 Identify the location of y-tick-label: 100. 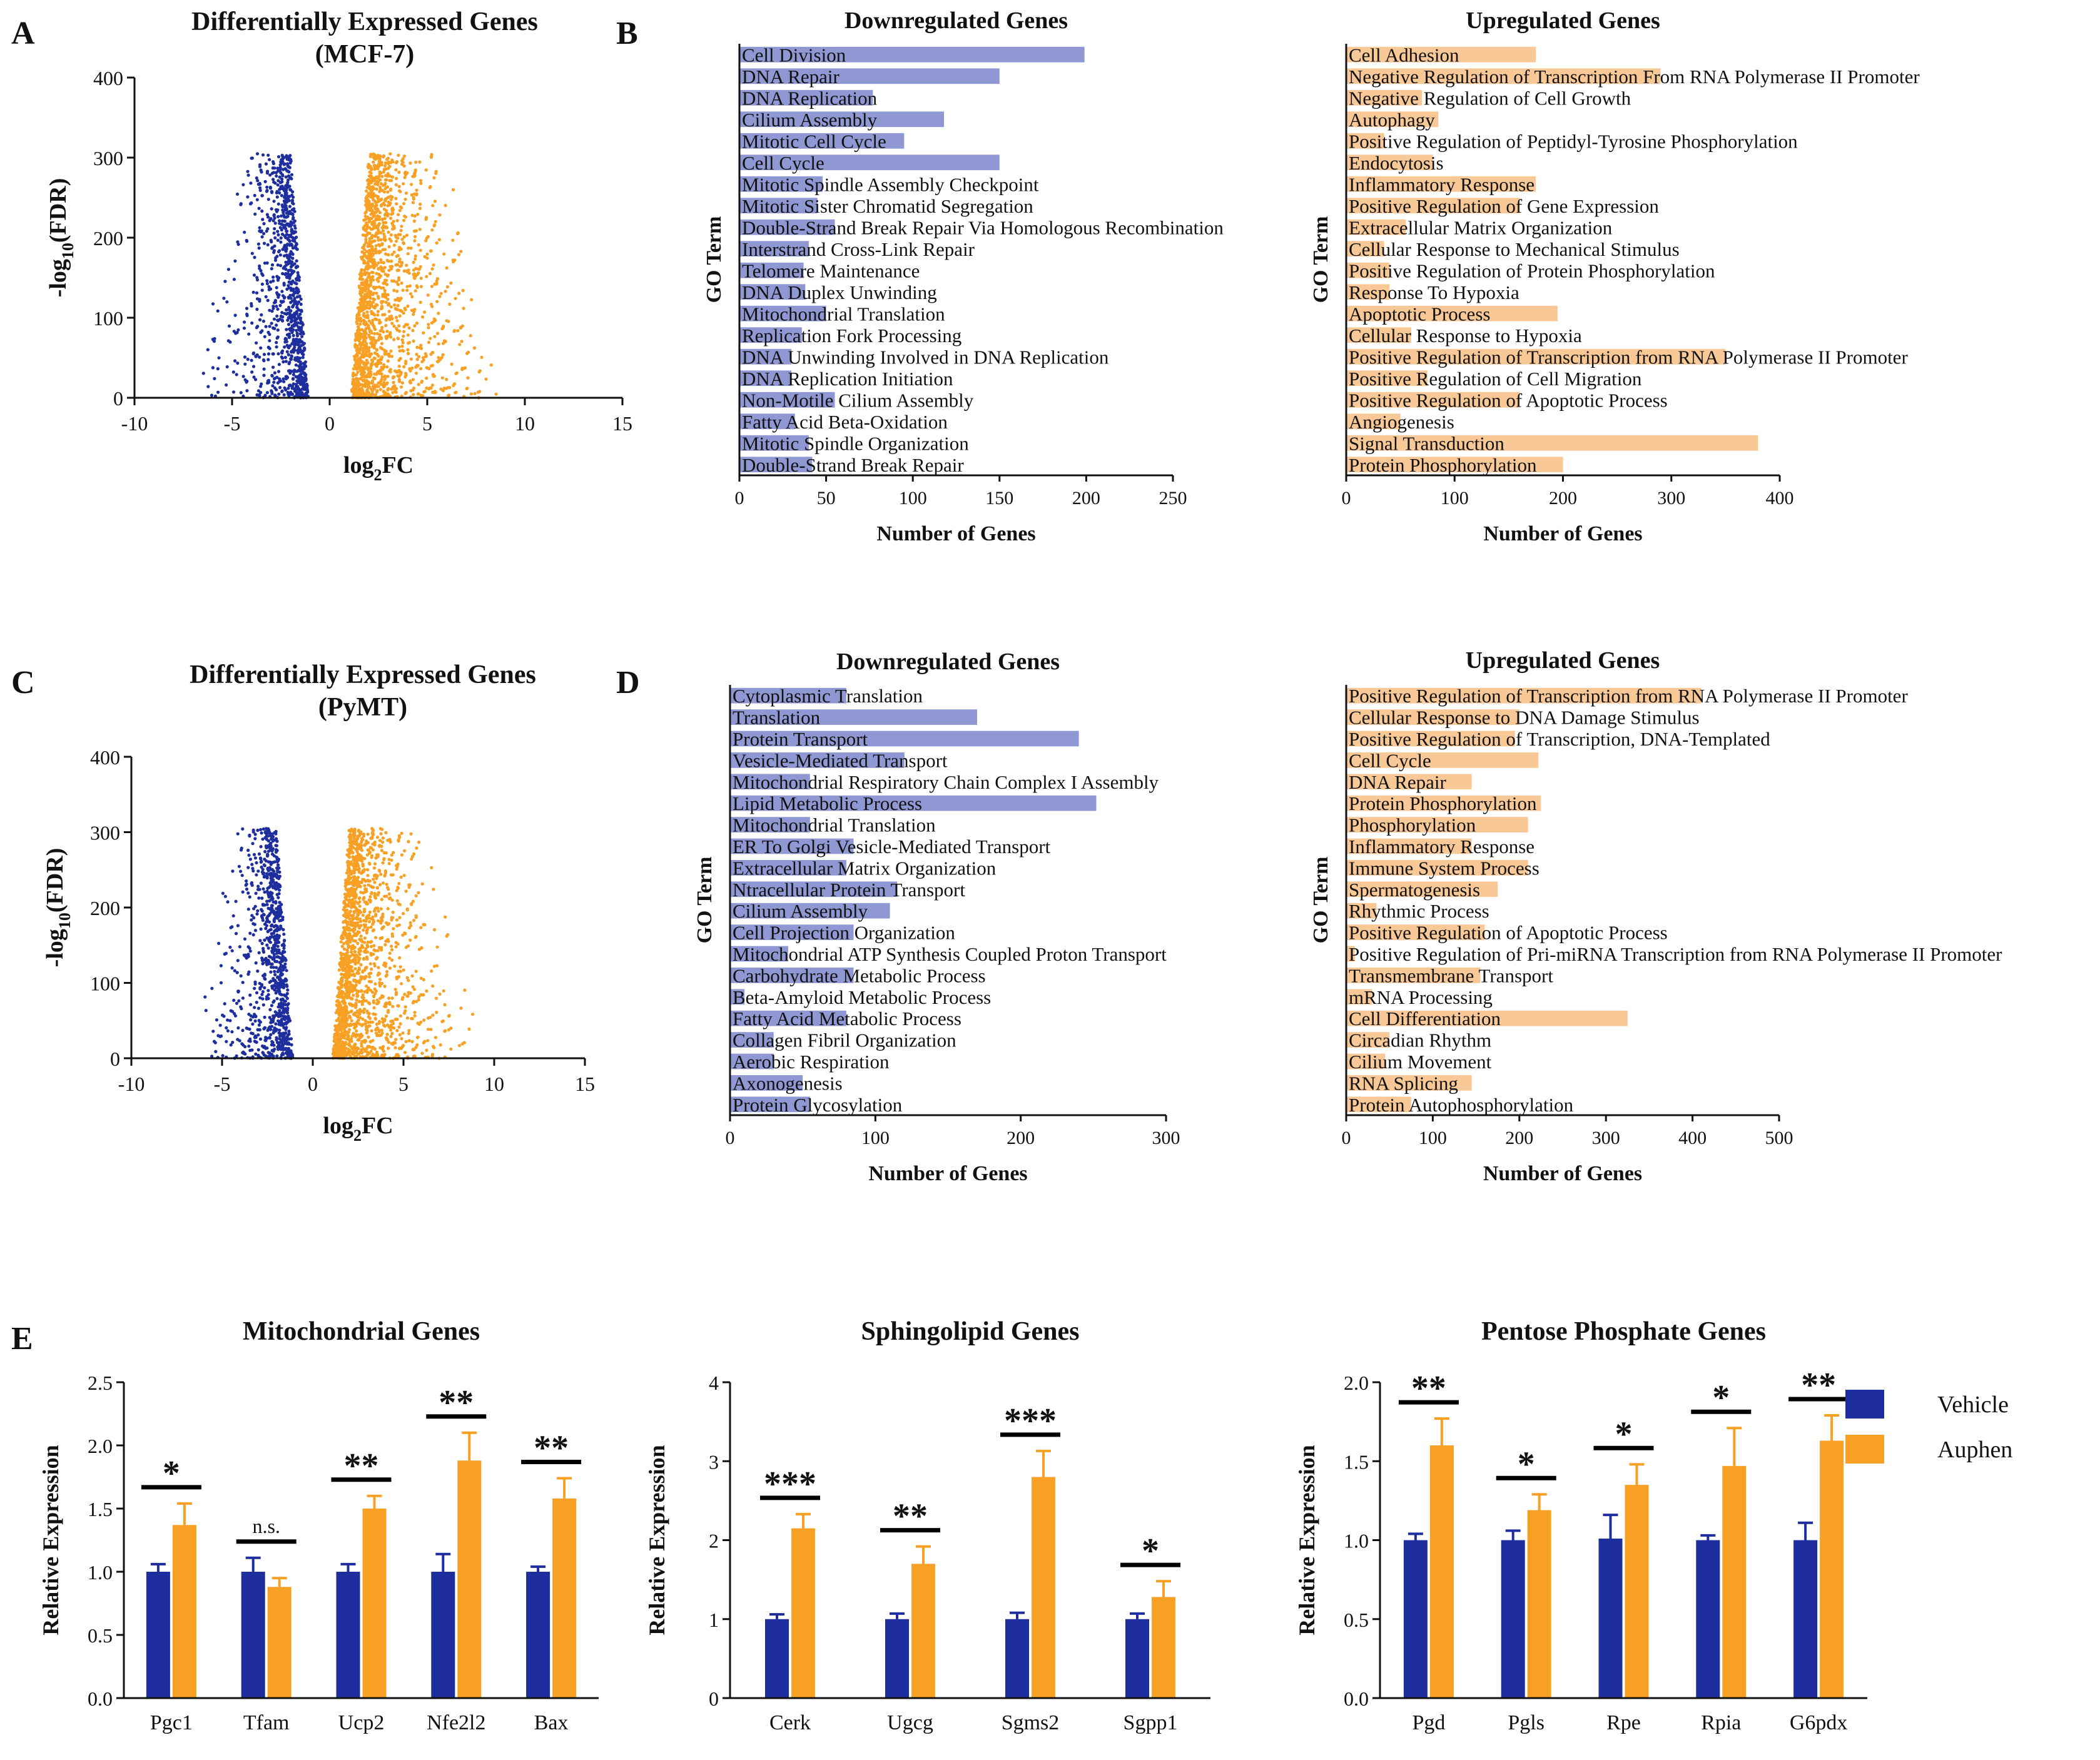
(108, 318).